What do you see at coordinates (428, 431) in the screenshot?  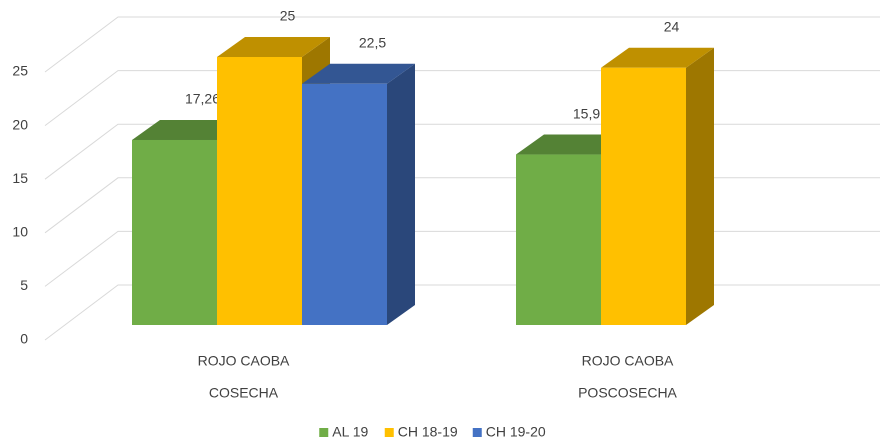 I see `legend-label: CH 18-19` at bounding box center [428, 431].